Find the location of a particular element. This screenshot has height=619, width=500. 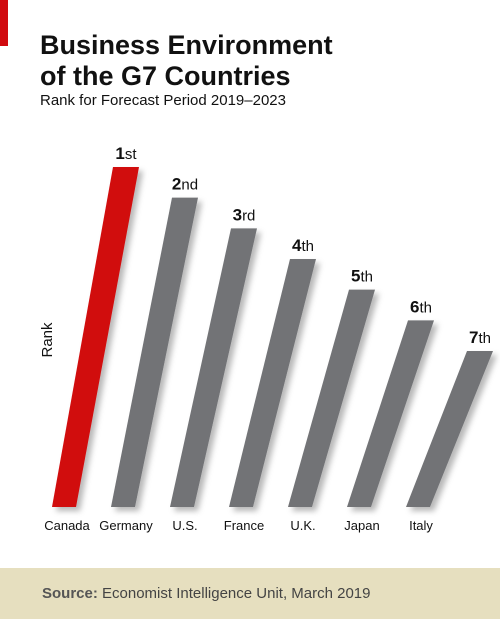

rank-suffix: rd is located at coordinates (248, 215).